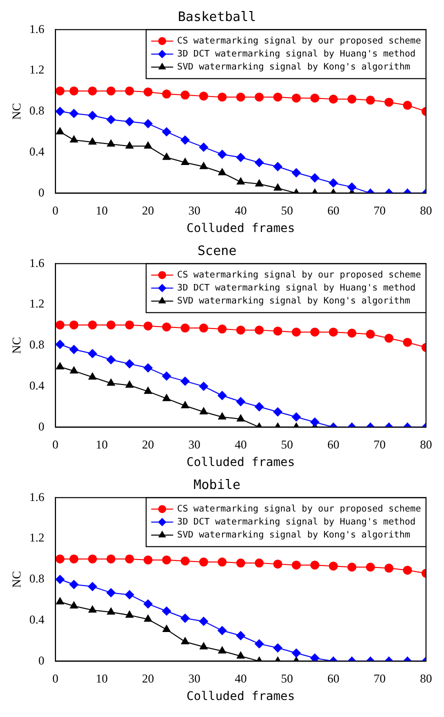  I want to click on y-tick-label: 0.4, so click(36, 619).